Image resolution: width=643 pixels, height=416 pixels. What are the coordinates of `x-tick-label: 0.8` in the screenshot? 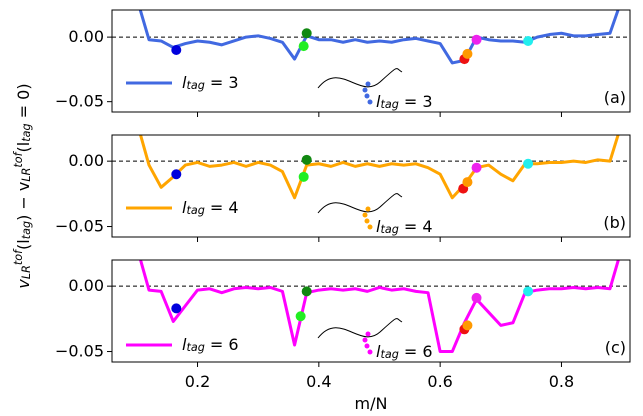 It's located at (561, 381).